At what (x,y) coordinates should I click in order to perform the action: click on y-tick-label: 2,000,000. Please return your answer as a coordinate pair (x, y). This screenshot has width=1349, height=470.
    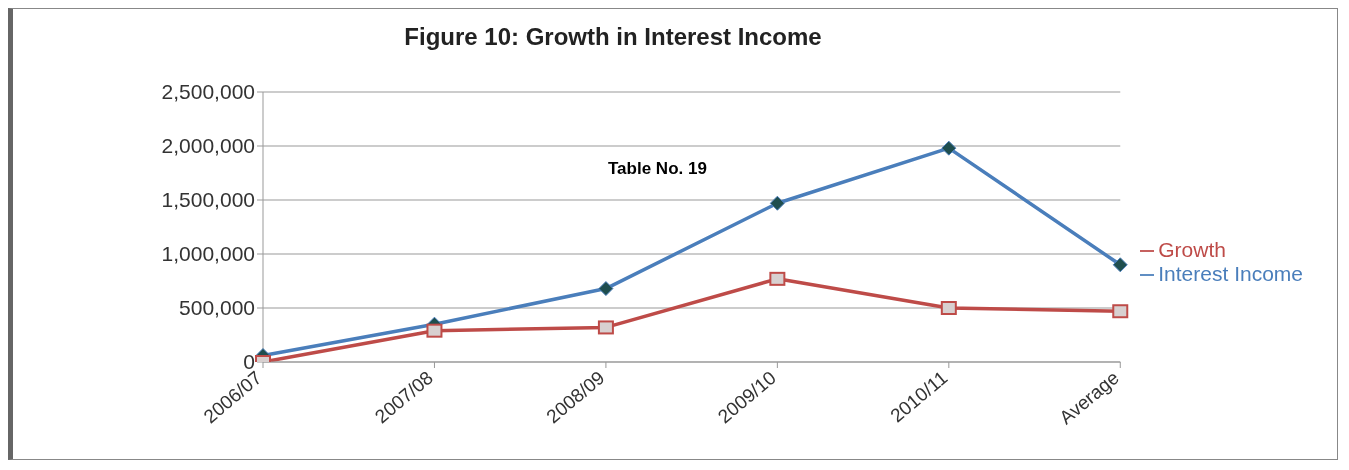
    Looking at the image, I should click on (208, 146).